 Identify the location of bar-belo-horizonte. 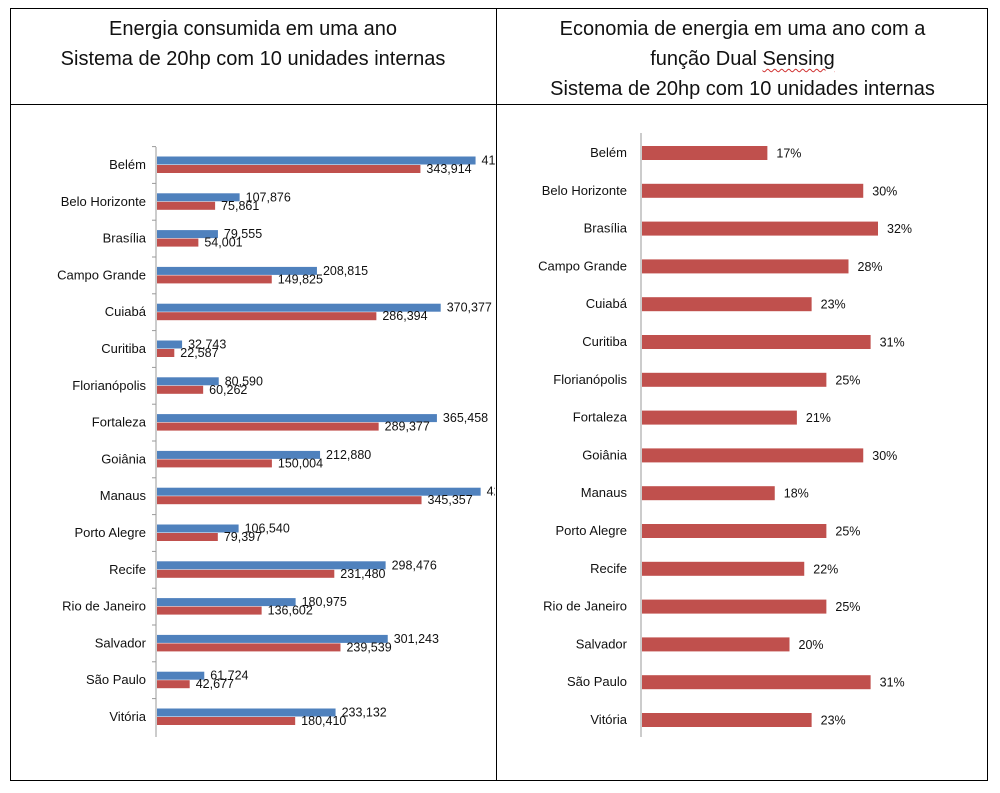
(753, 190).